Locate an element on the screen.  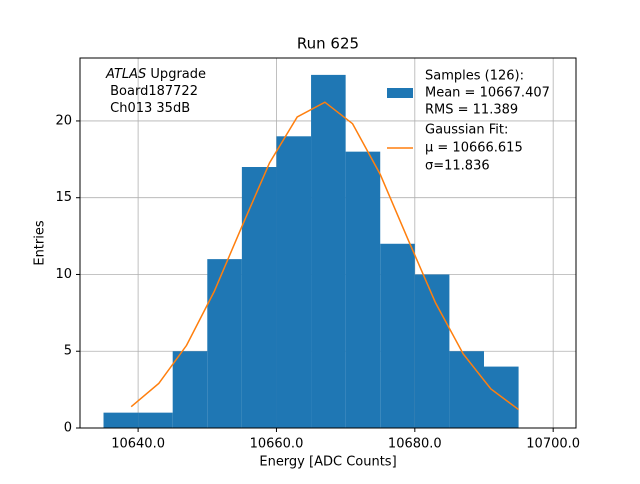
x-axis-label: Energy [ADC Counts] is located at coordinates (327, 462).